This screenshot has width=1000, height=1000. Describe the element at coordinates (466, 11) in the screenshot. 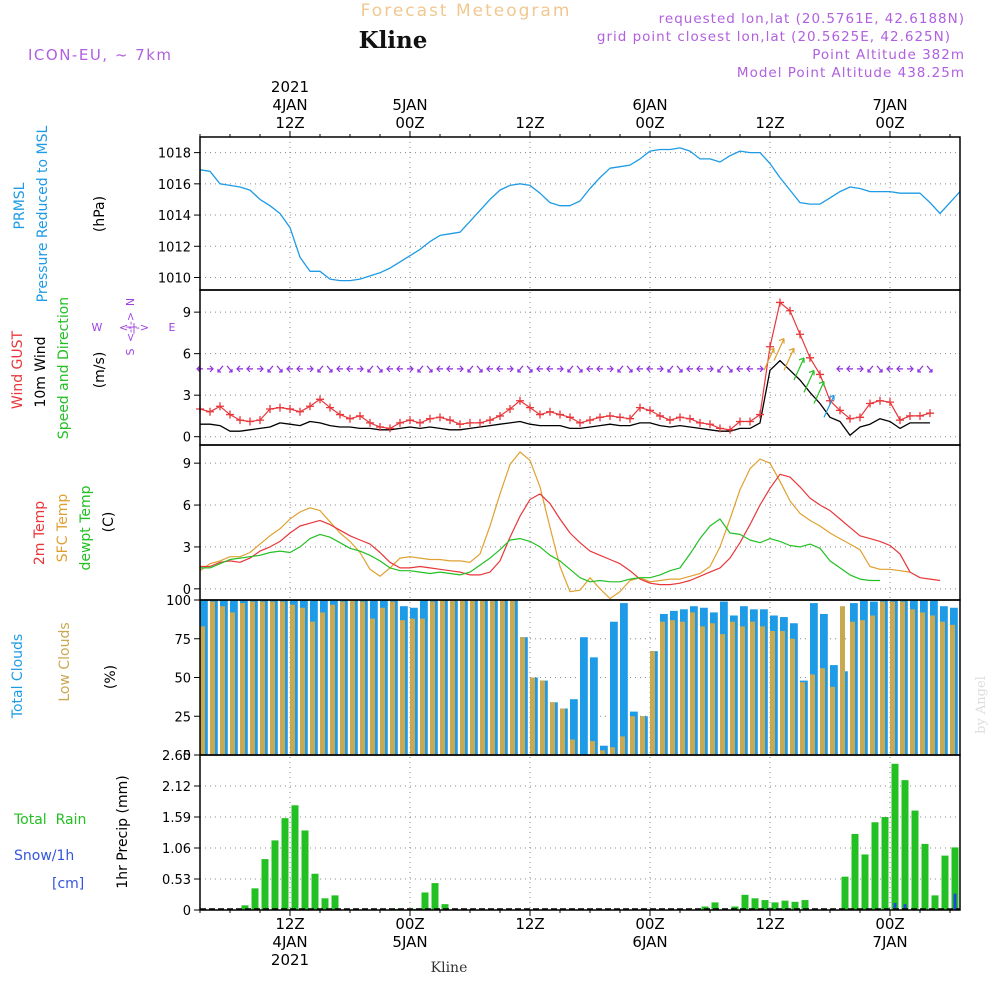

I see `chart-title: Forecast Meteogram` at that location.